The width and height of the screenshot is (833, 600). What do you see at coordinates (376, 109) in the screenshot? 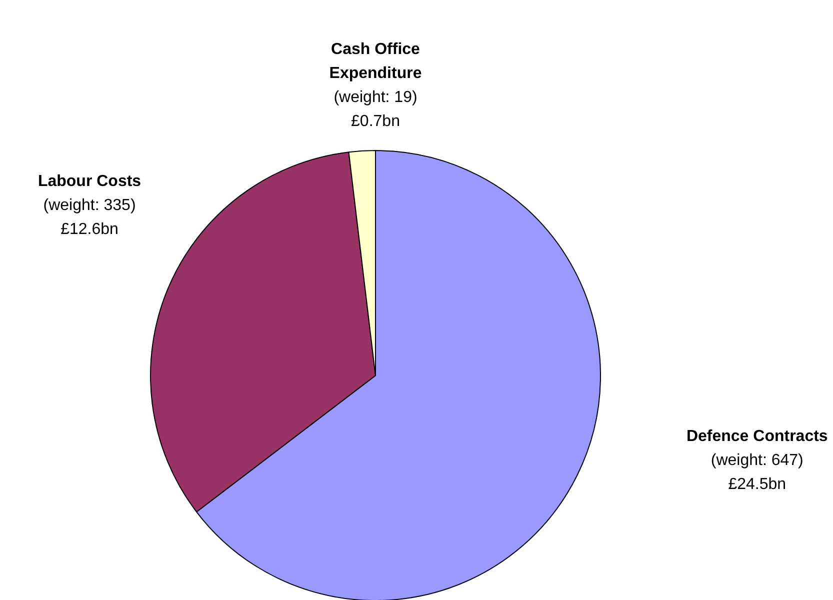
I see `data-label: (weight: 19) £0.7bn` at bounding box center [376, 109].